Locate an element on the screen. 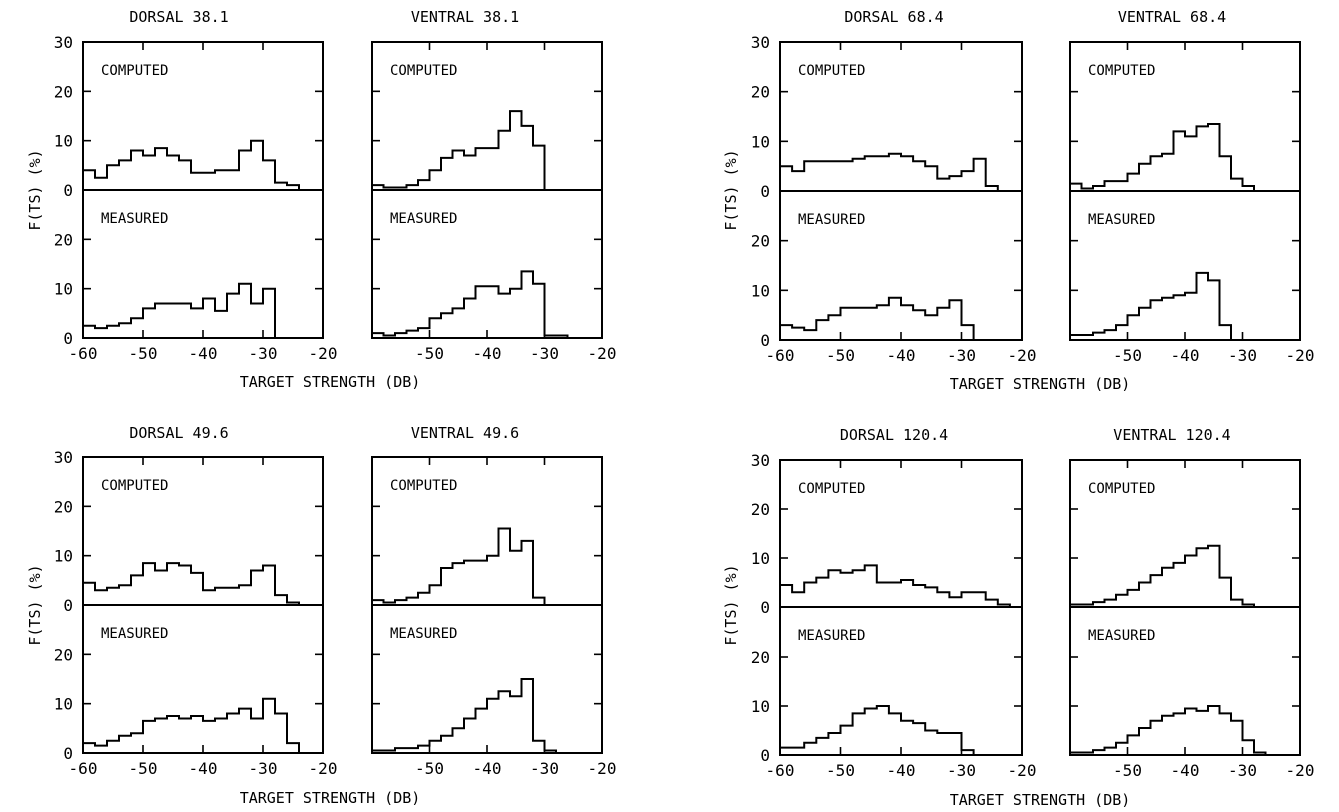  panel-title: DORSAL 49.6 is located at coordinates (178, 433).